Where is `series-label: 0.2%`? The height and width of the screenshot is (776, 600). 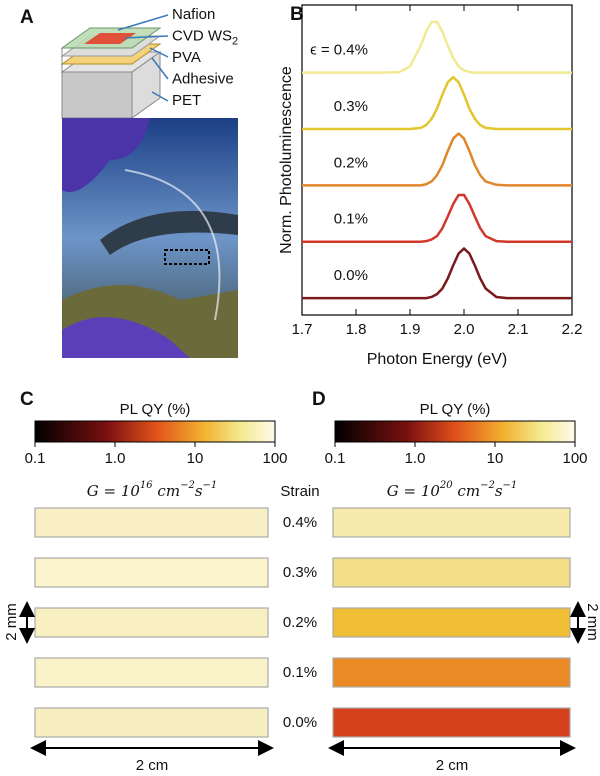
series-label: 0.2% is located at coordinates (351, 162).